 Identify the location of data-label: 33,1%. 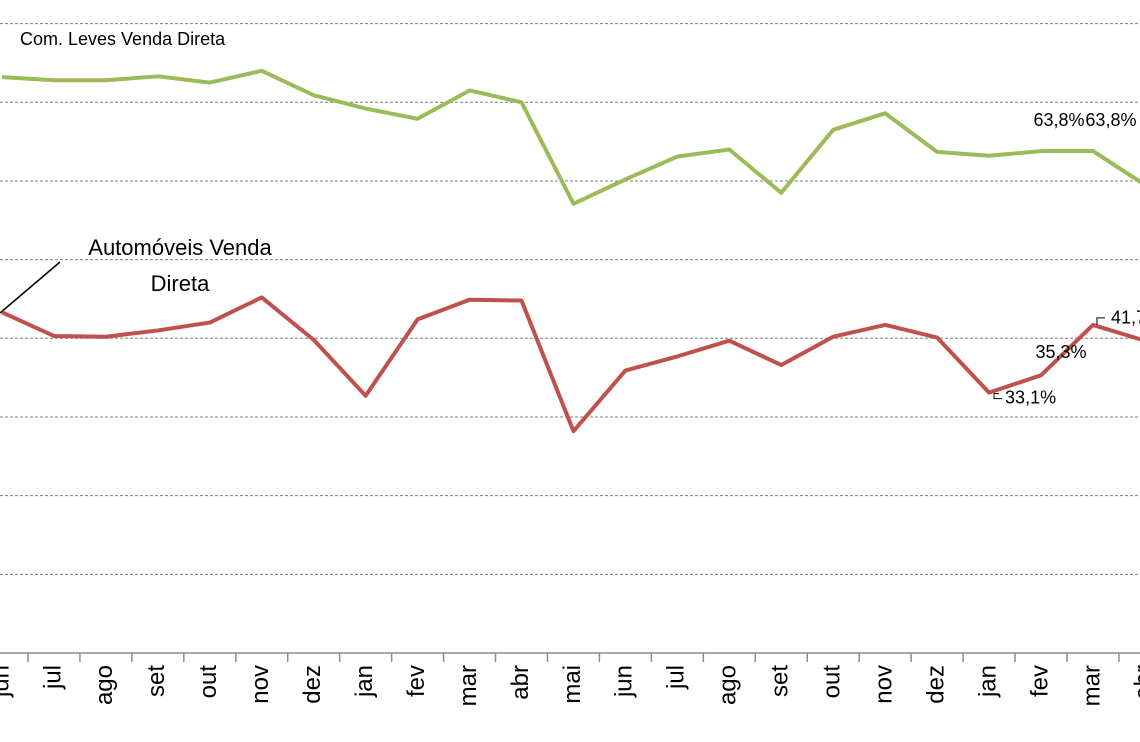
(1030, 397).